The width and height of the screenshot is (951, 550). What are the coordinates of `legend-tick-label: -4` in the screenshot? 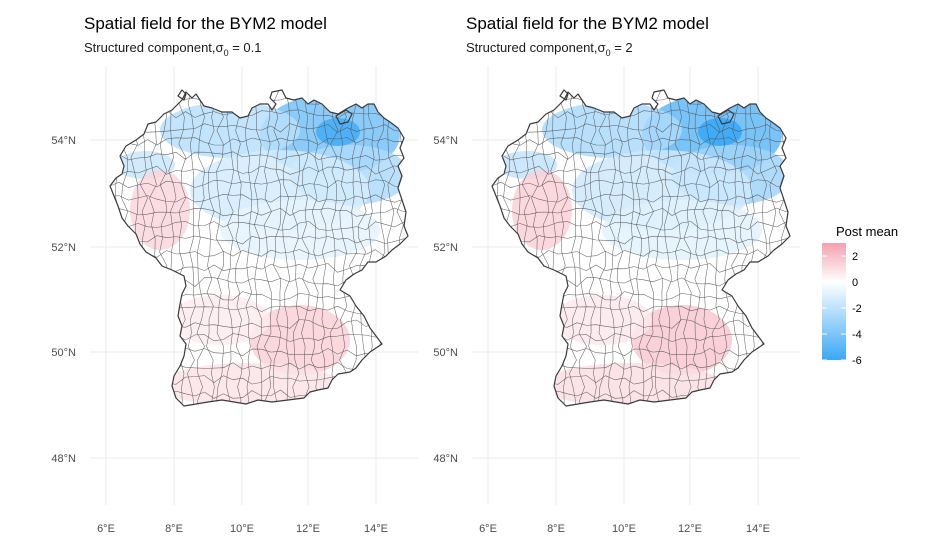 It's located at (857, 335).